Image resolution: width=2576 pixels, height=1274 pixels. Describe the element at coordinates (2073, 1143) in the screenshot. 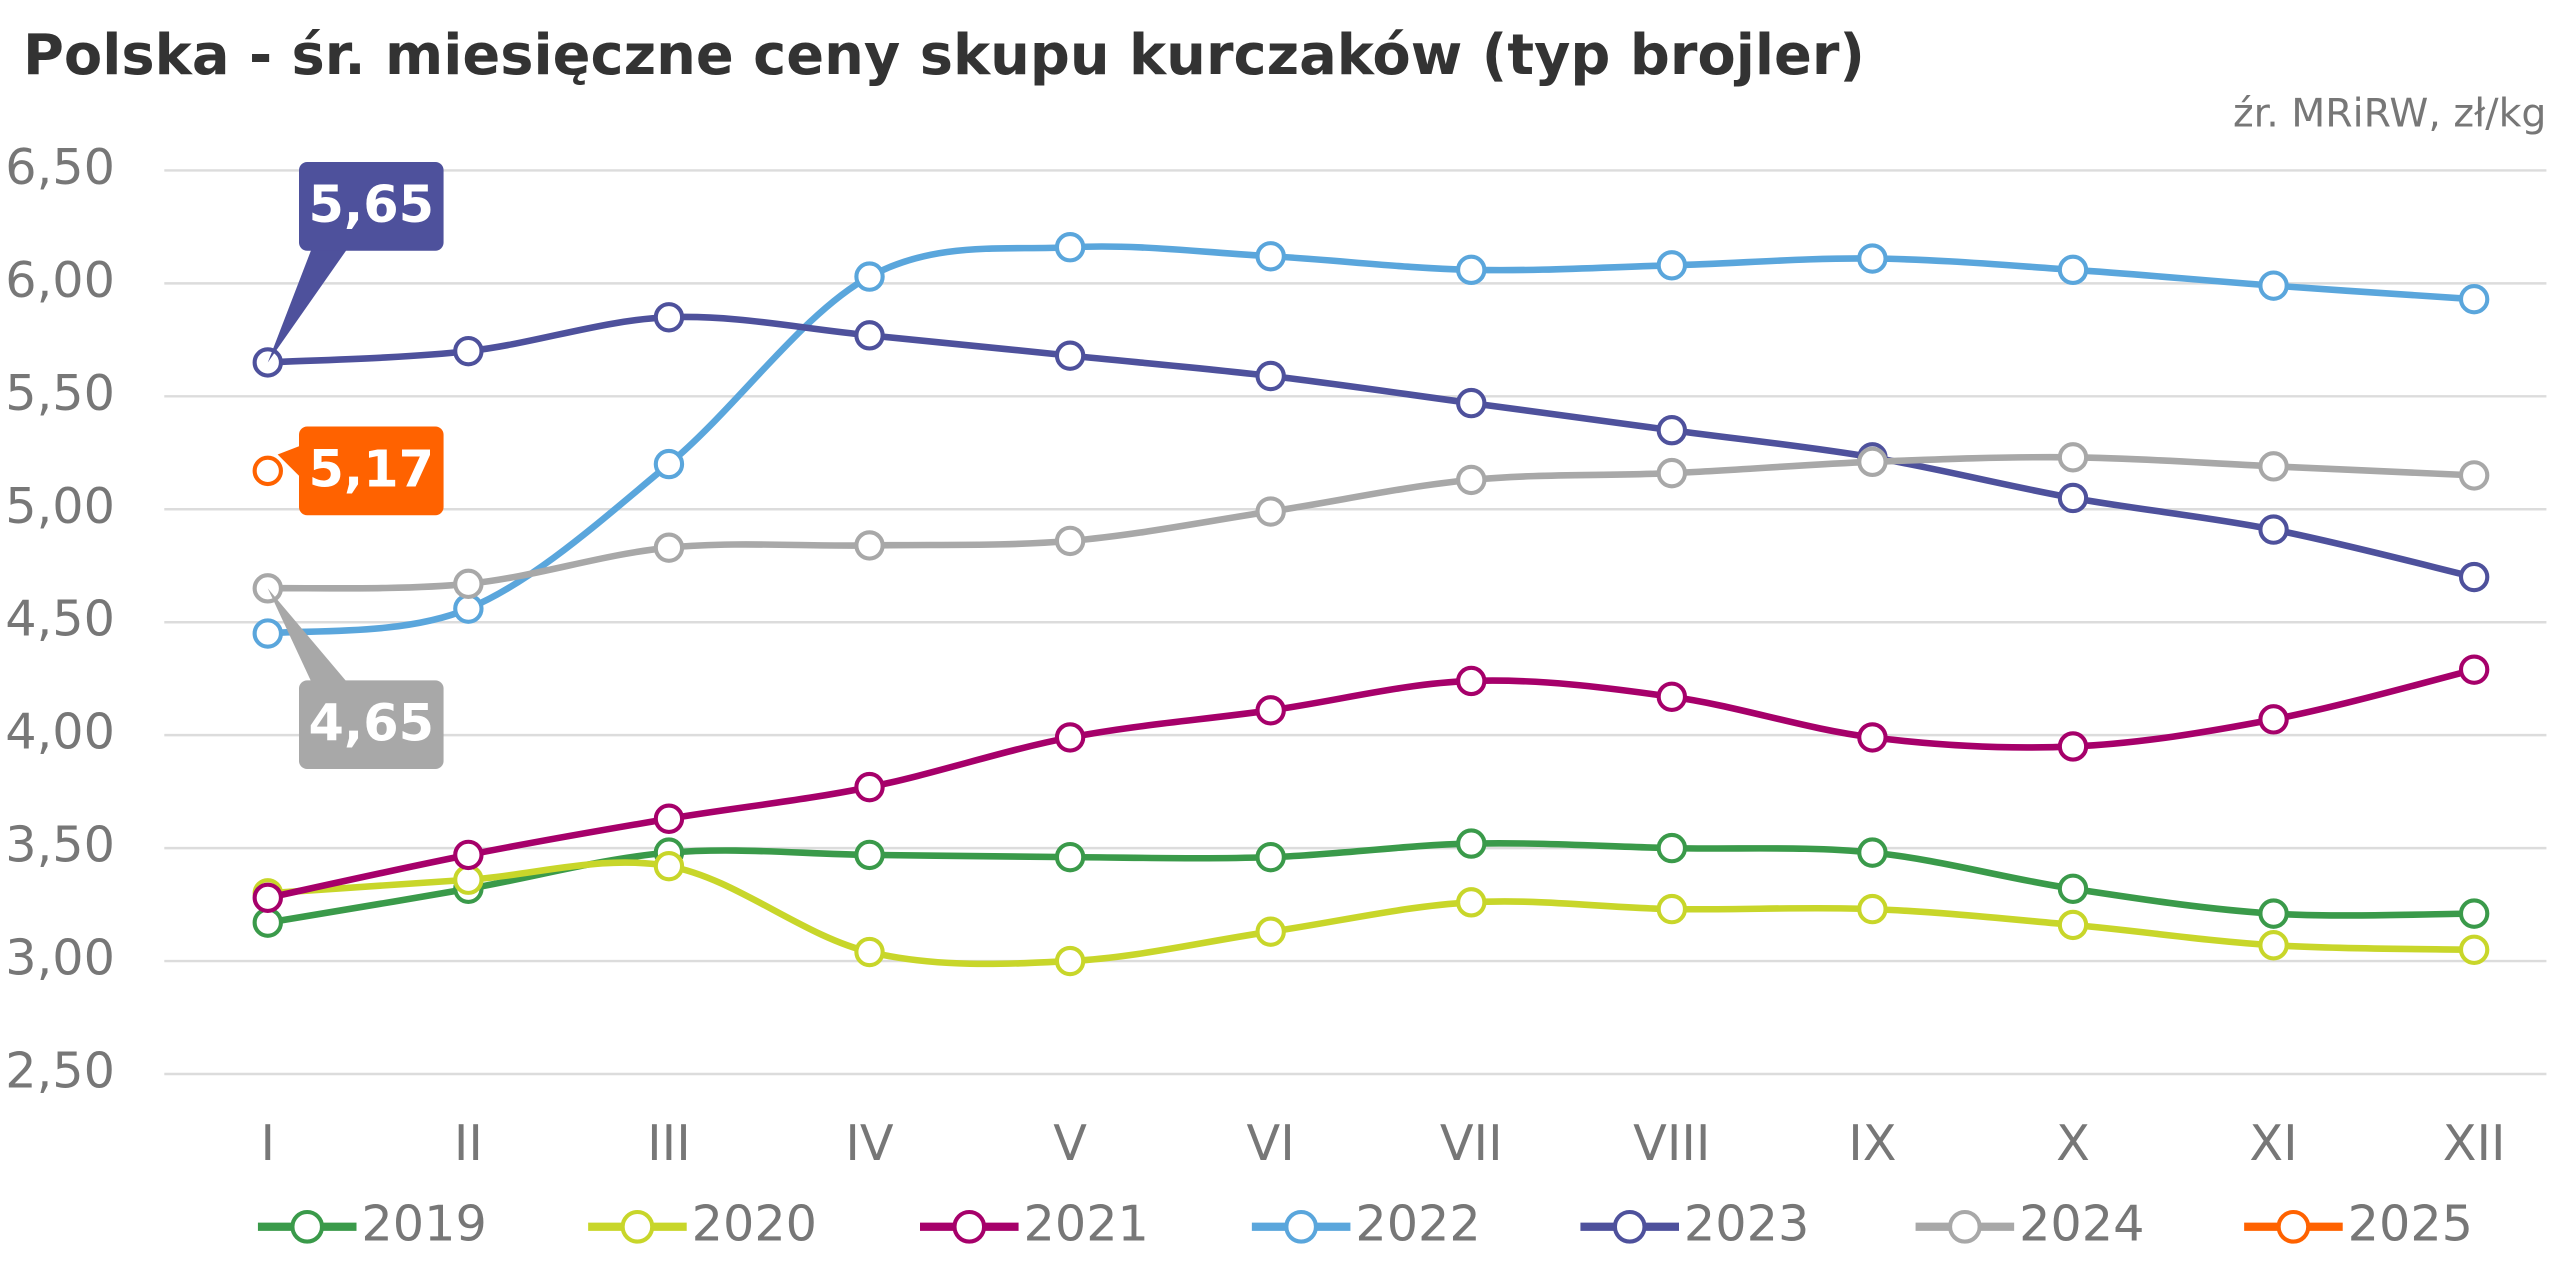

I see `x-tick-label: X` at that location.